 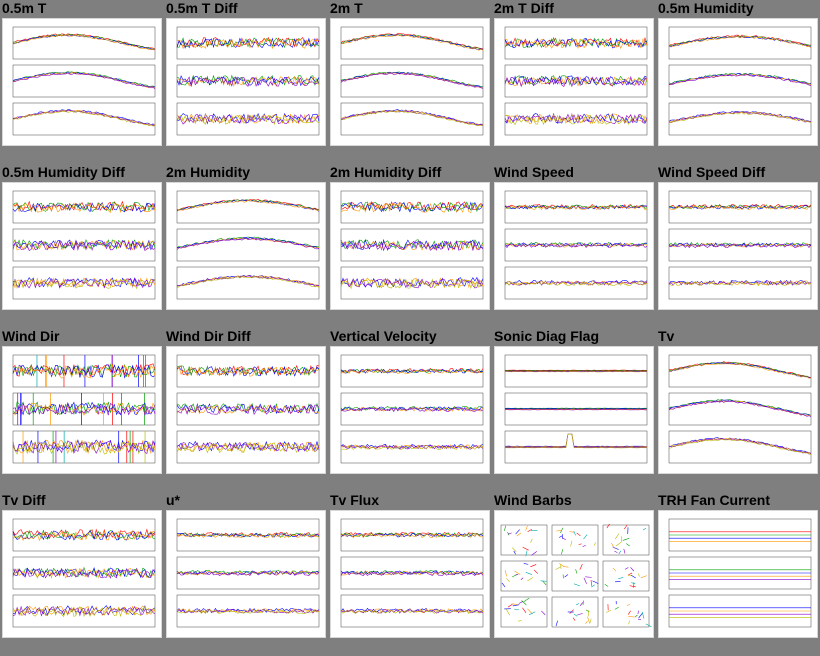 I want to click on plot-cell: 2m Humidity, so click(x=246, y=246).